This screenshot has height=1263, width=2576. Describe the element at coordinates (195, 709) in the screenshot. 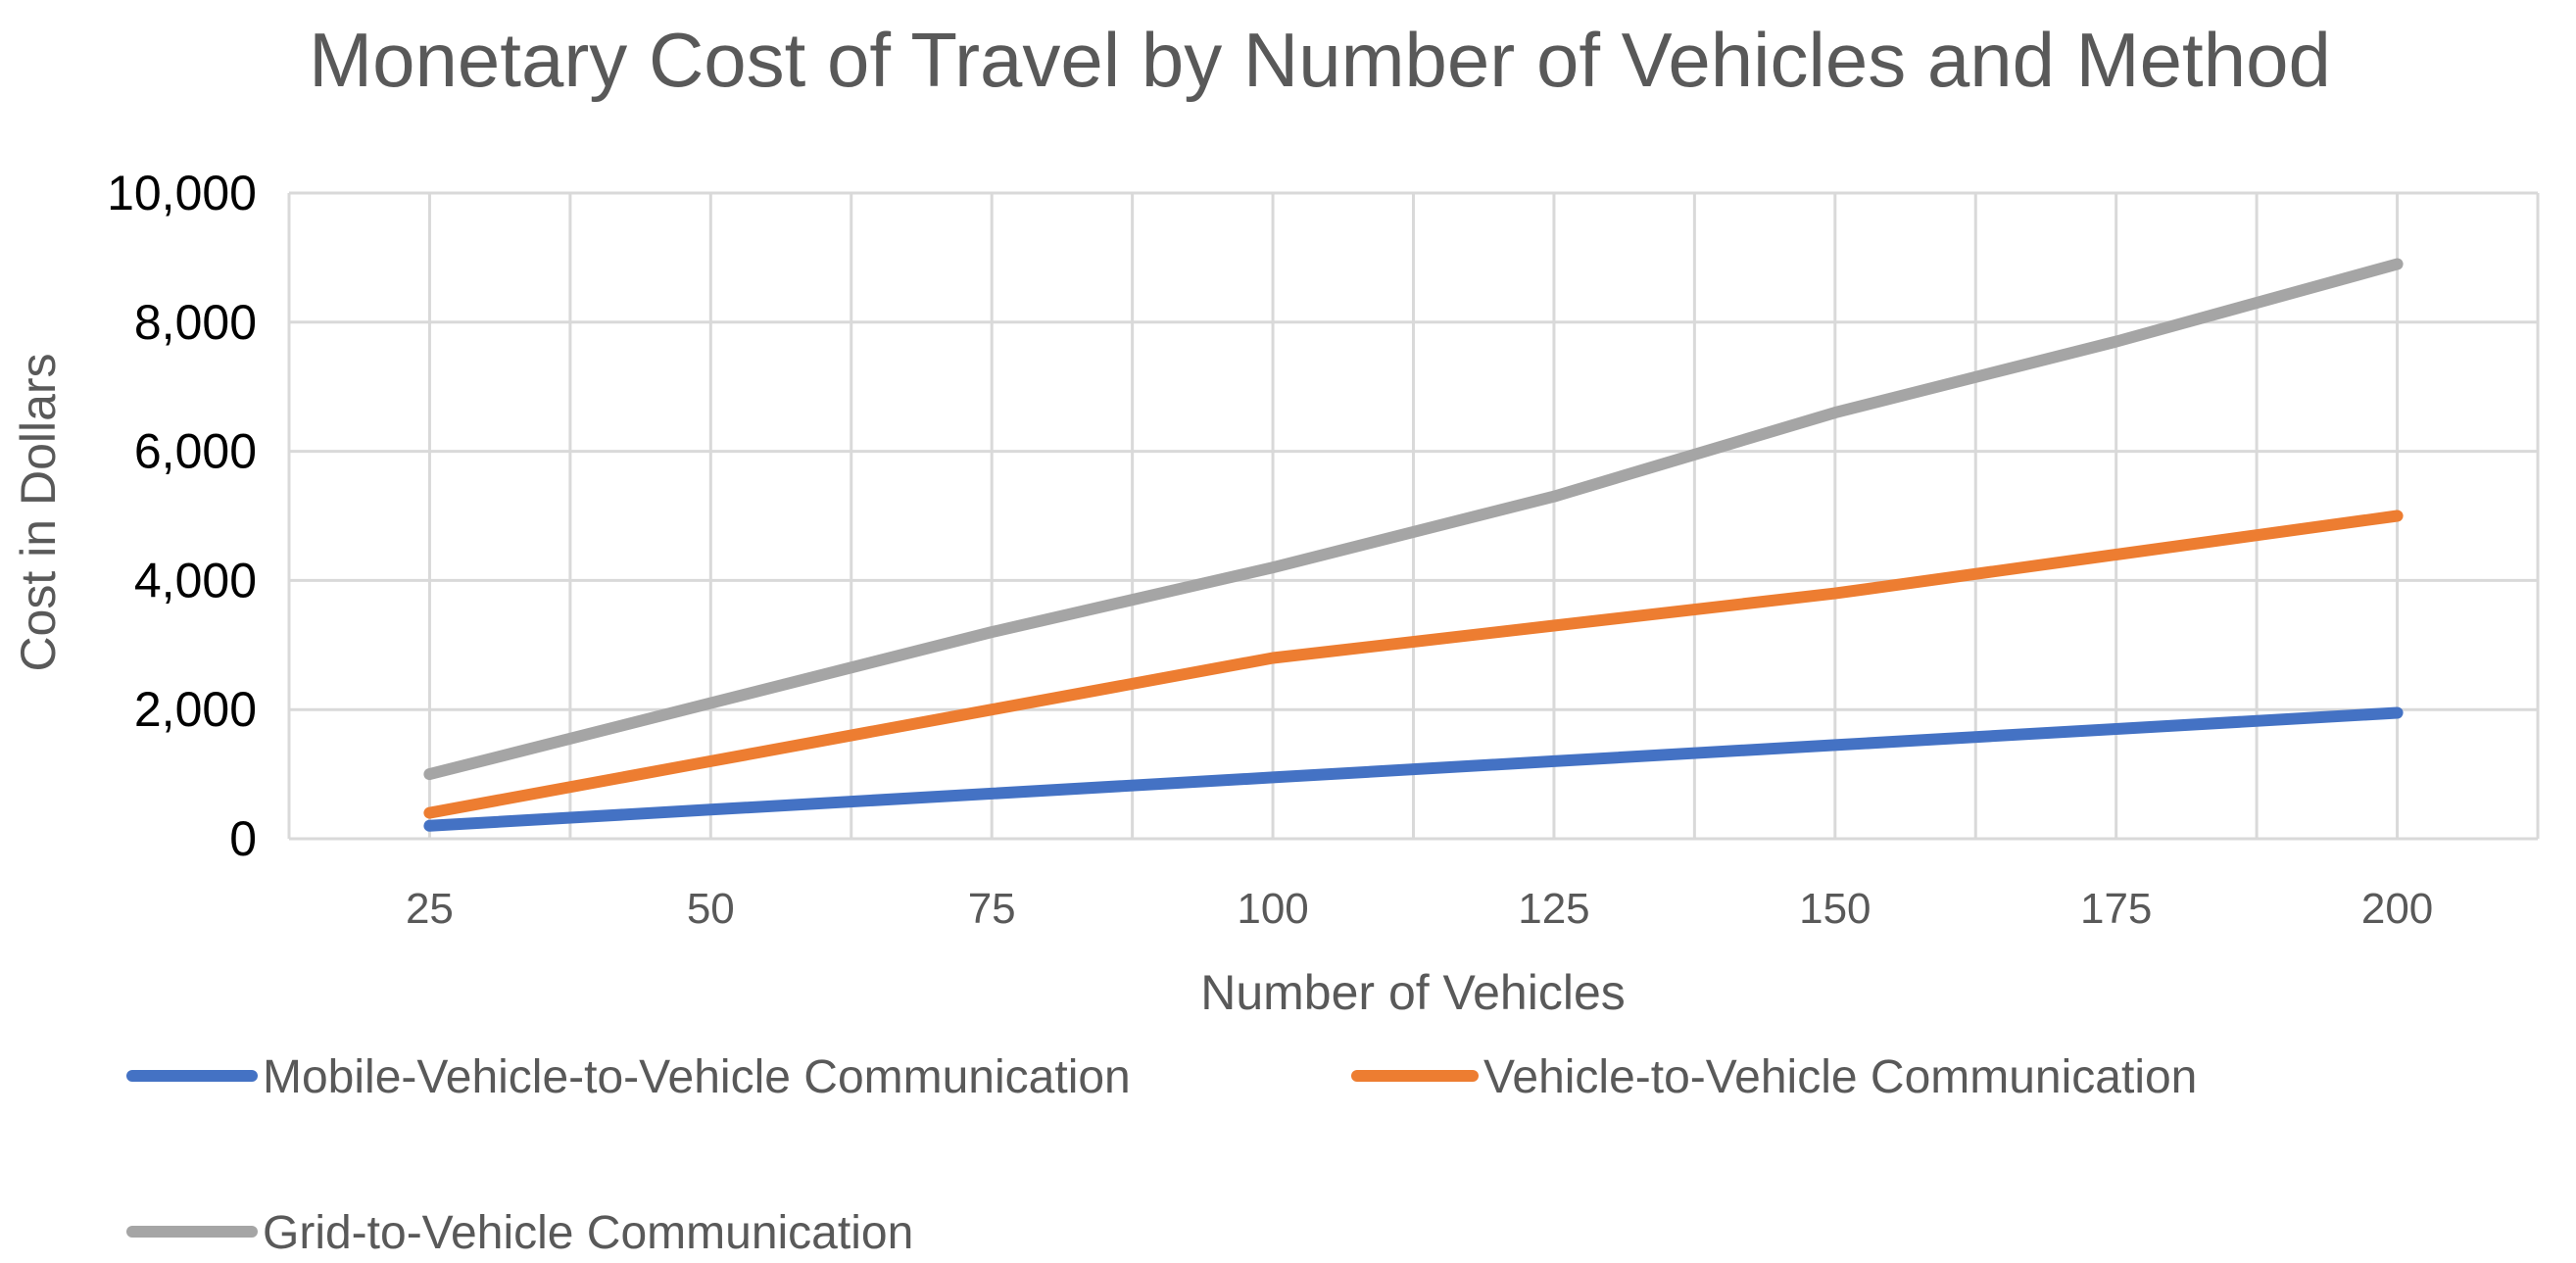

I see `y-tick-label: 2,000` at that location.